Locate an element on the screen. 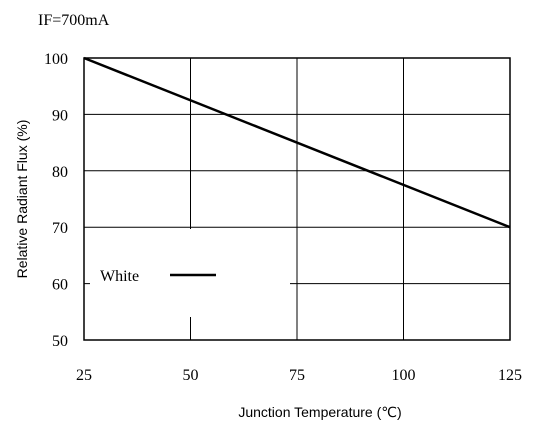 Image resolution: width=544 pixels, height=425 pixels. y-tick-label: 50 is located at coordinates (60, 341).